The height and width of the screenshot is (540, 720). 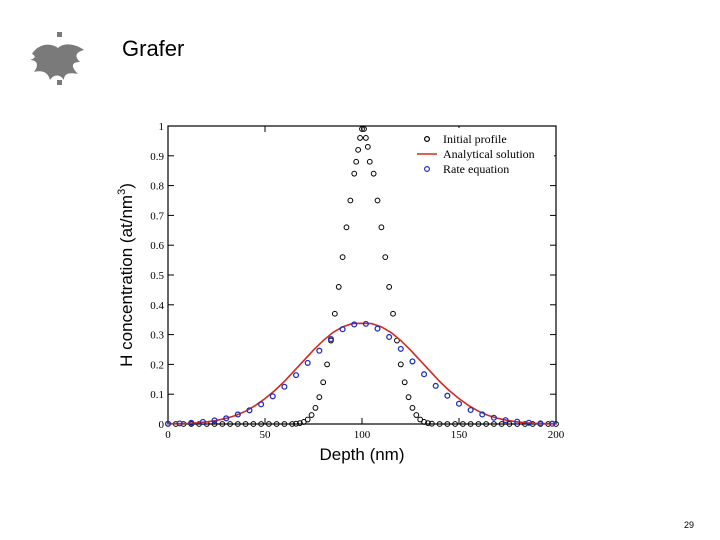 I want to click on y-tick-label: 1, so click(x=162, y=127).